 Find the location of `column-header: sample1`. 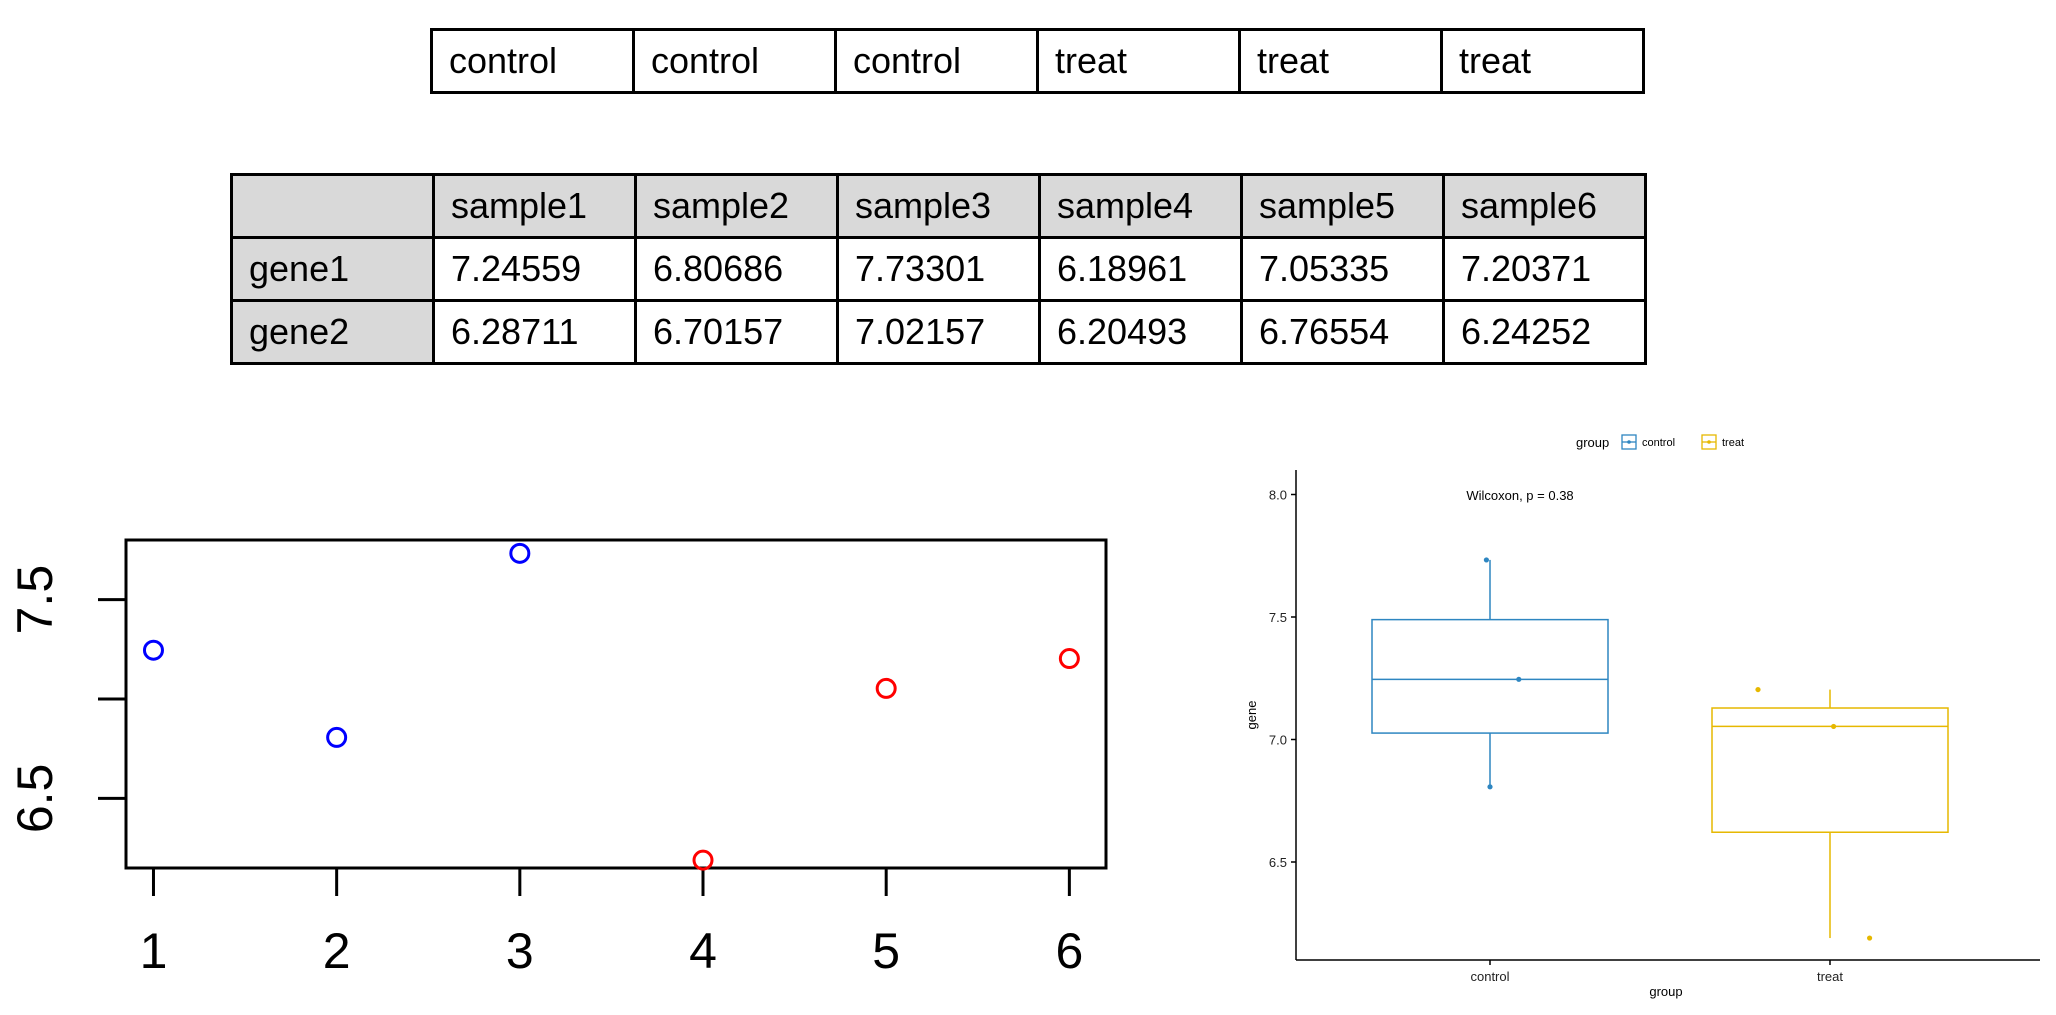

column-header: sample1 is located at coordinates (534, 206).